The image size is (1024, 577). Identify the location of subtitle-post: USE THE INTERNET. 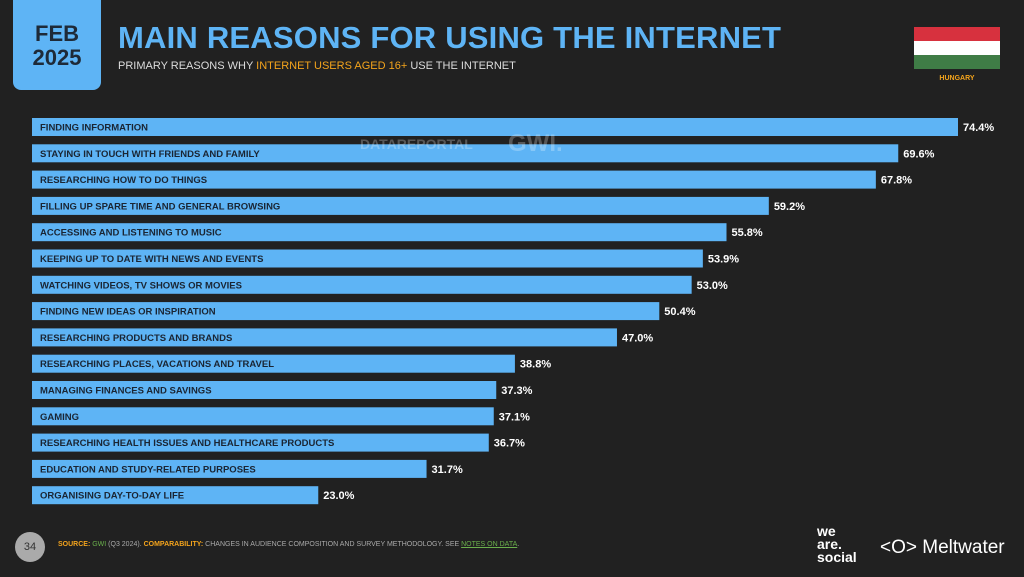
(461, 66).